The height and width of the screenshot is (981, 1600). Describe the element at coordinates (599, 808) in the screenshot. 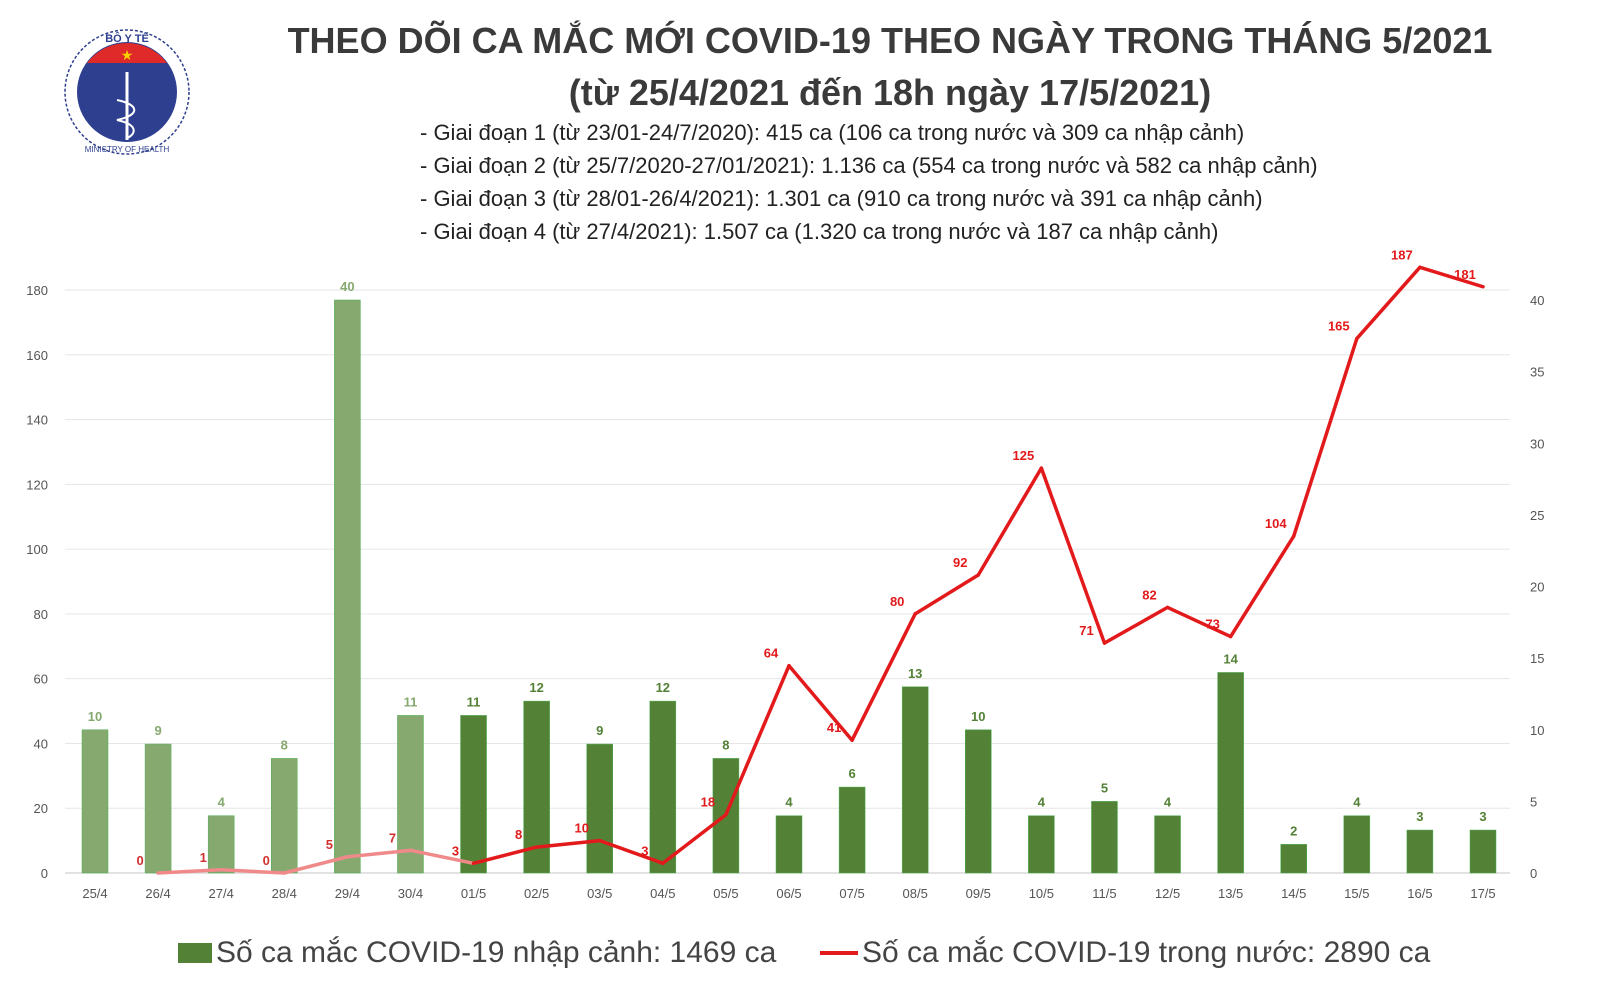

I see `bar-03/5` at that location.